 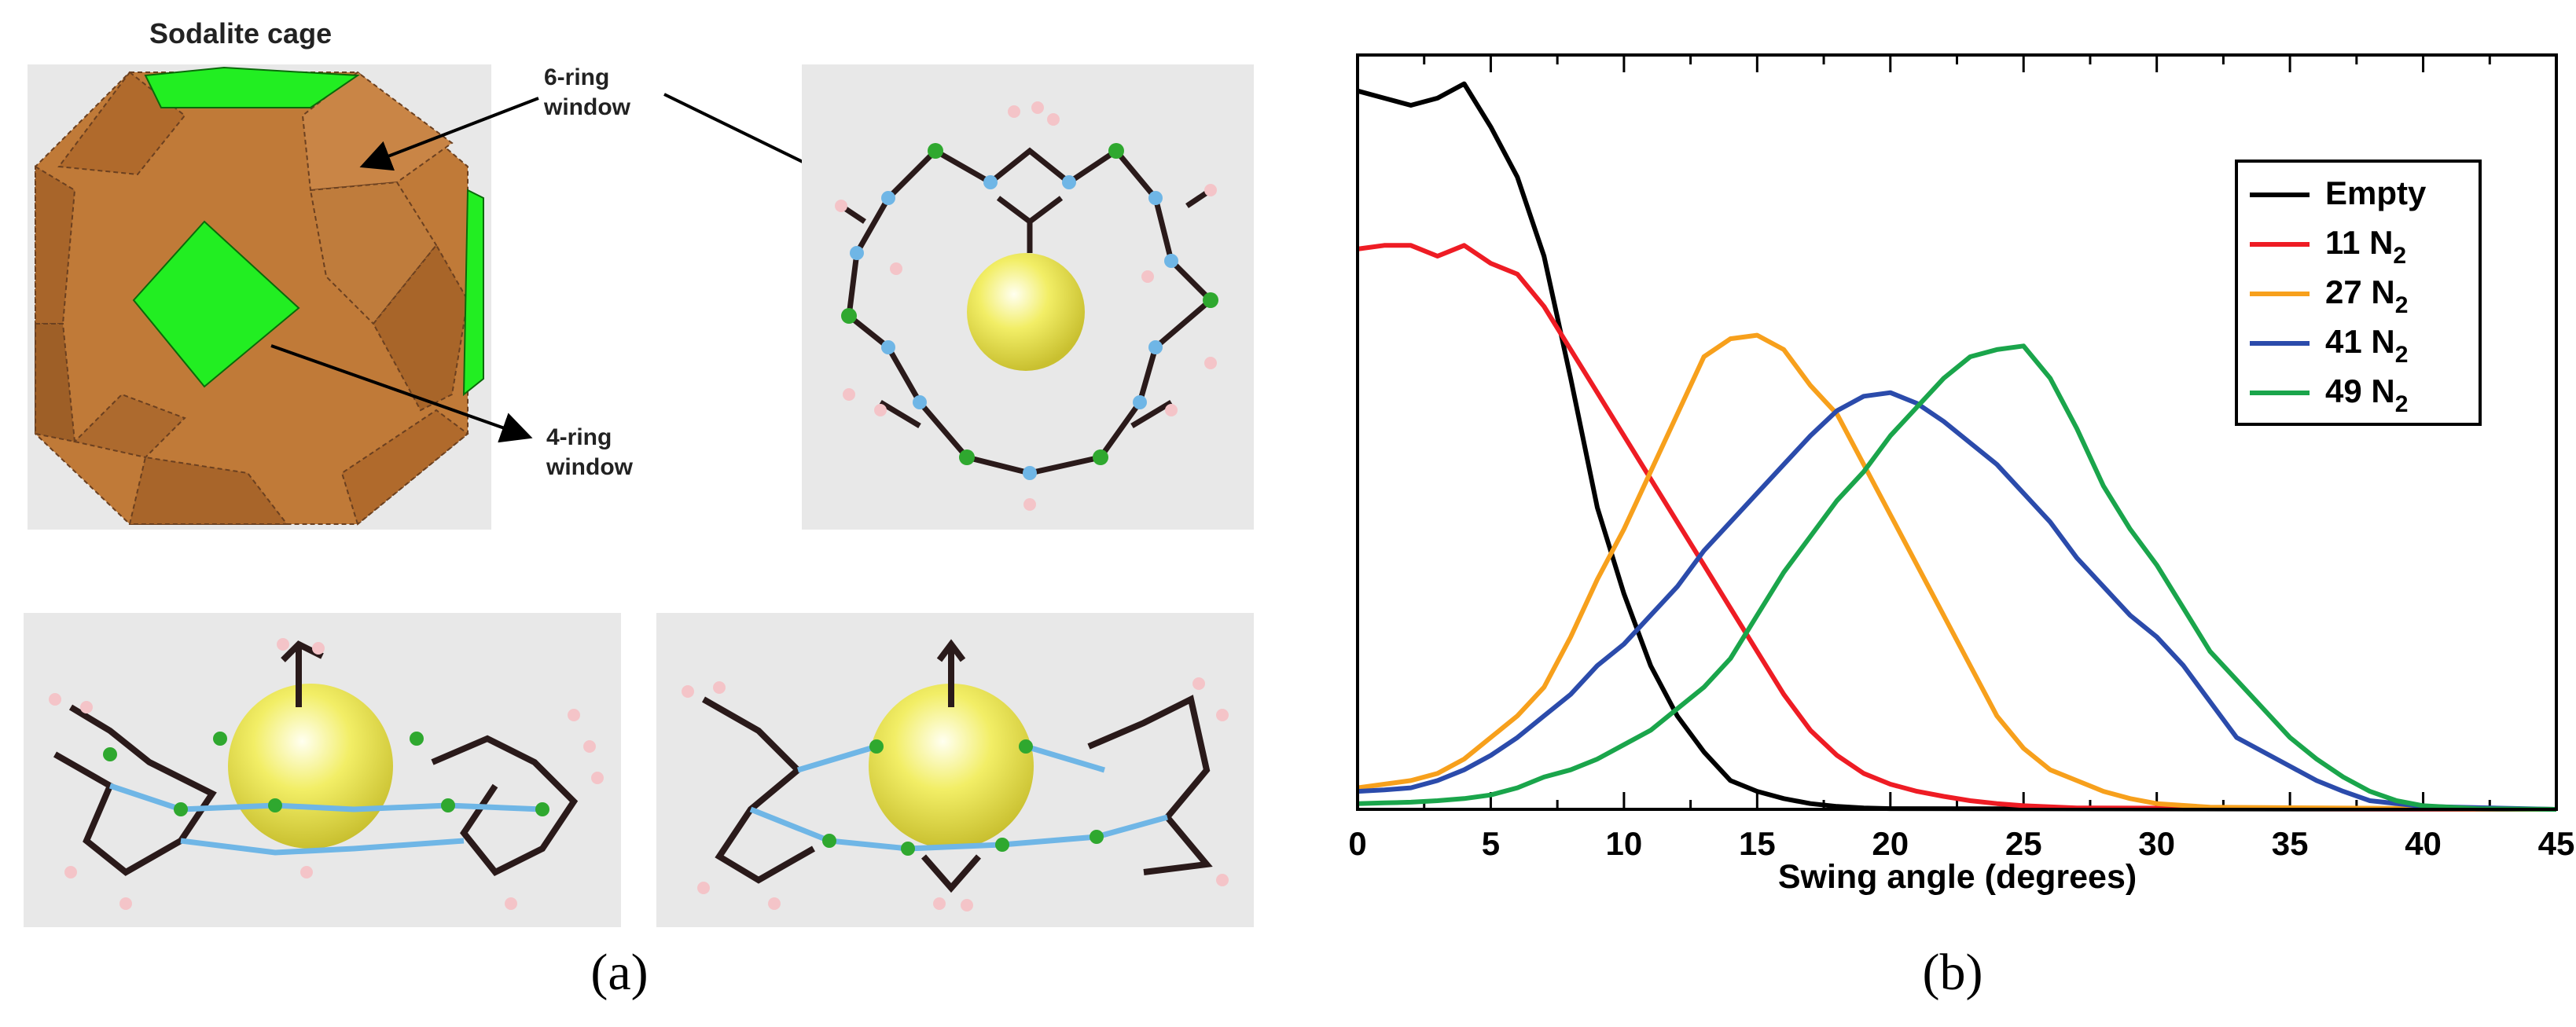 I want to click on x-tick-label: 15, so click(x=1757, y=844).